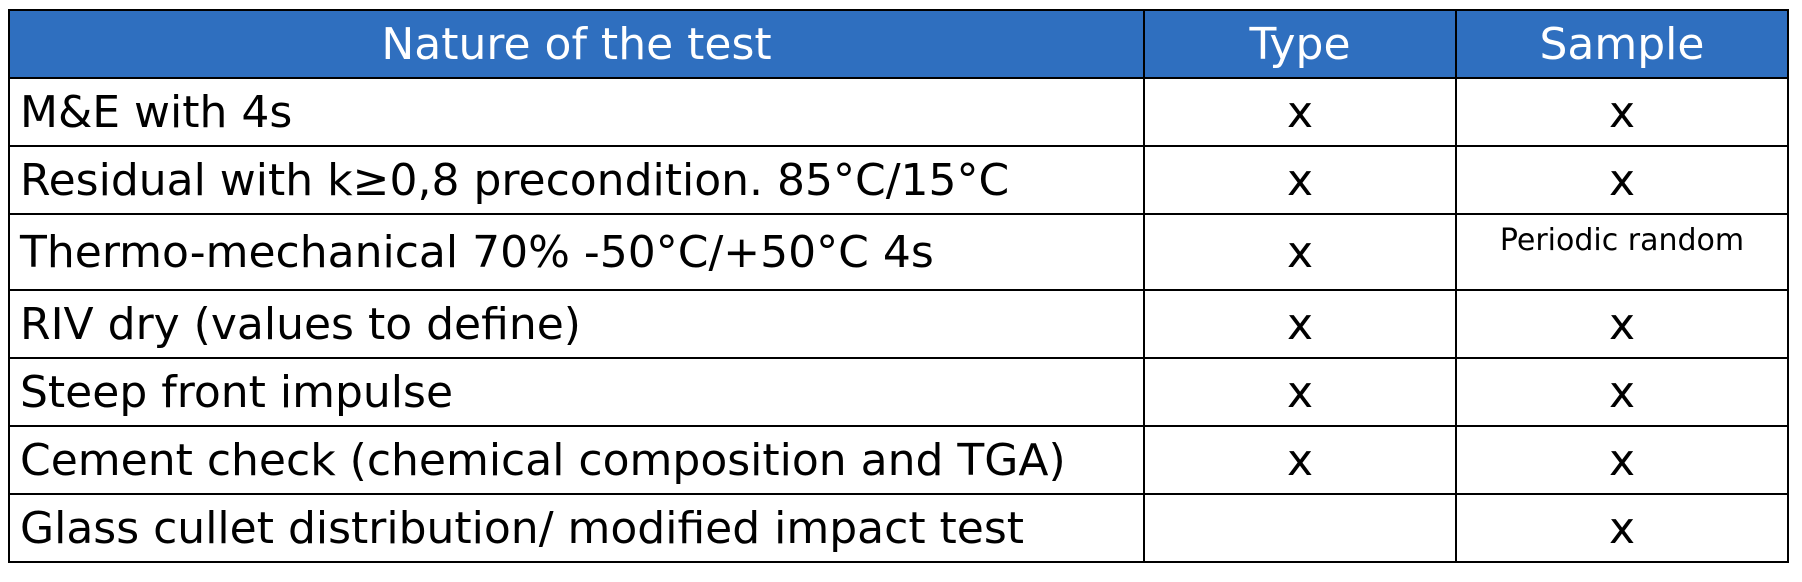 This screenshot has width=1802, height=582. Describe the element at coordinates (1622, 252) in the screenshot. I see `table-cell: Periodic random` at that location.